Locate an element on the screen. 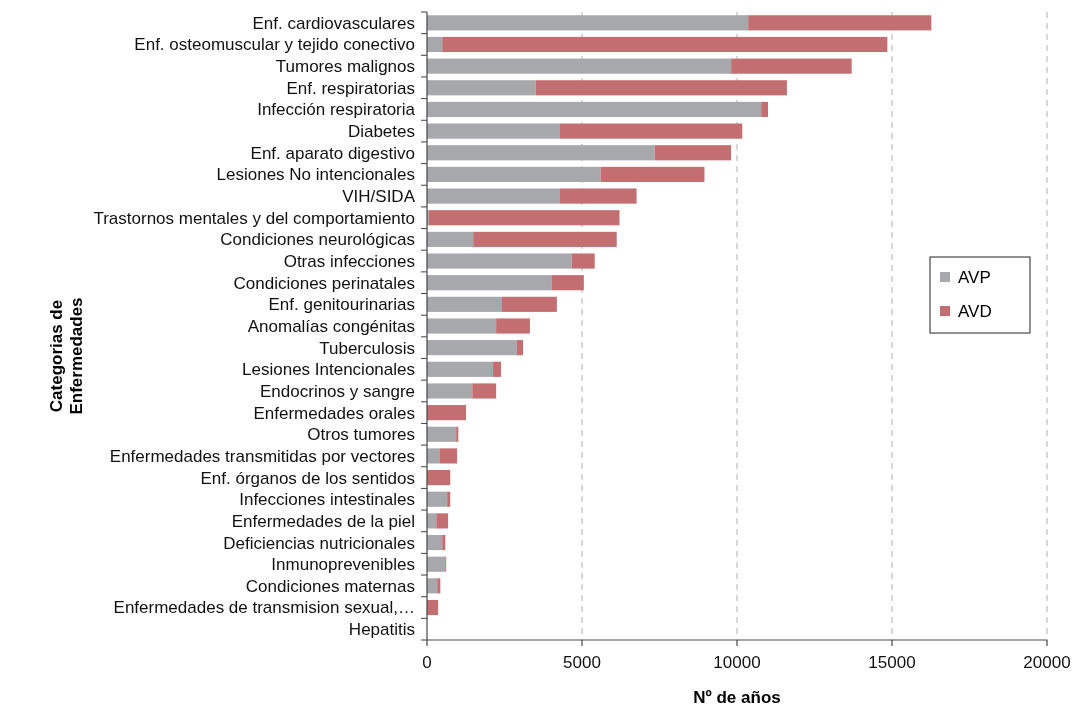  y-tick-label: Enf. órganos de los sentidos is located at coordinates (307, 478).